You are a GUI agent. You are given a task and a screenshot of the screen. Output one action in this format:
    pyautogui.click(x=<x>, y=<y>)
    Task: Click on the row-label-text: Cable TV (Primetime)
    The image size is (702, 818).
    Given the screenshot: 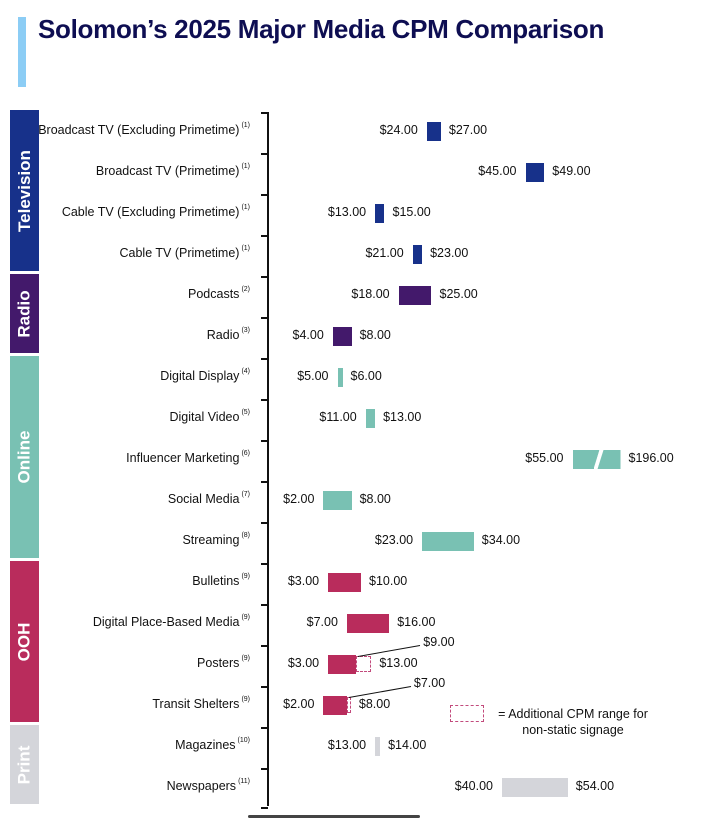 What is the action you would take?
    pyautogui.click(x=179, y=253)
    